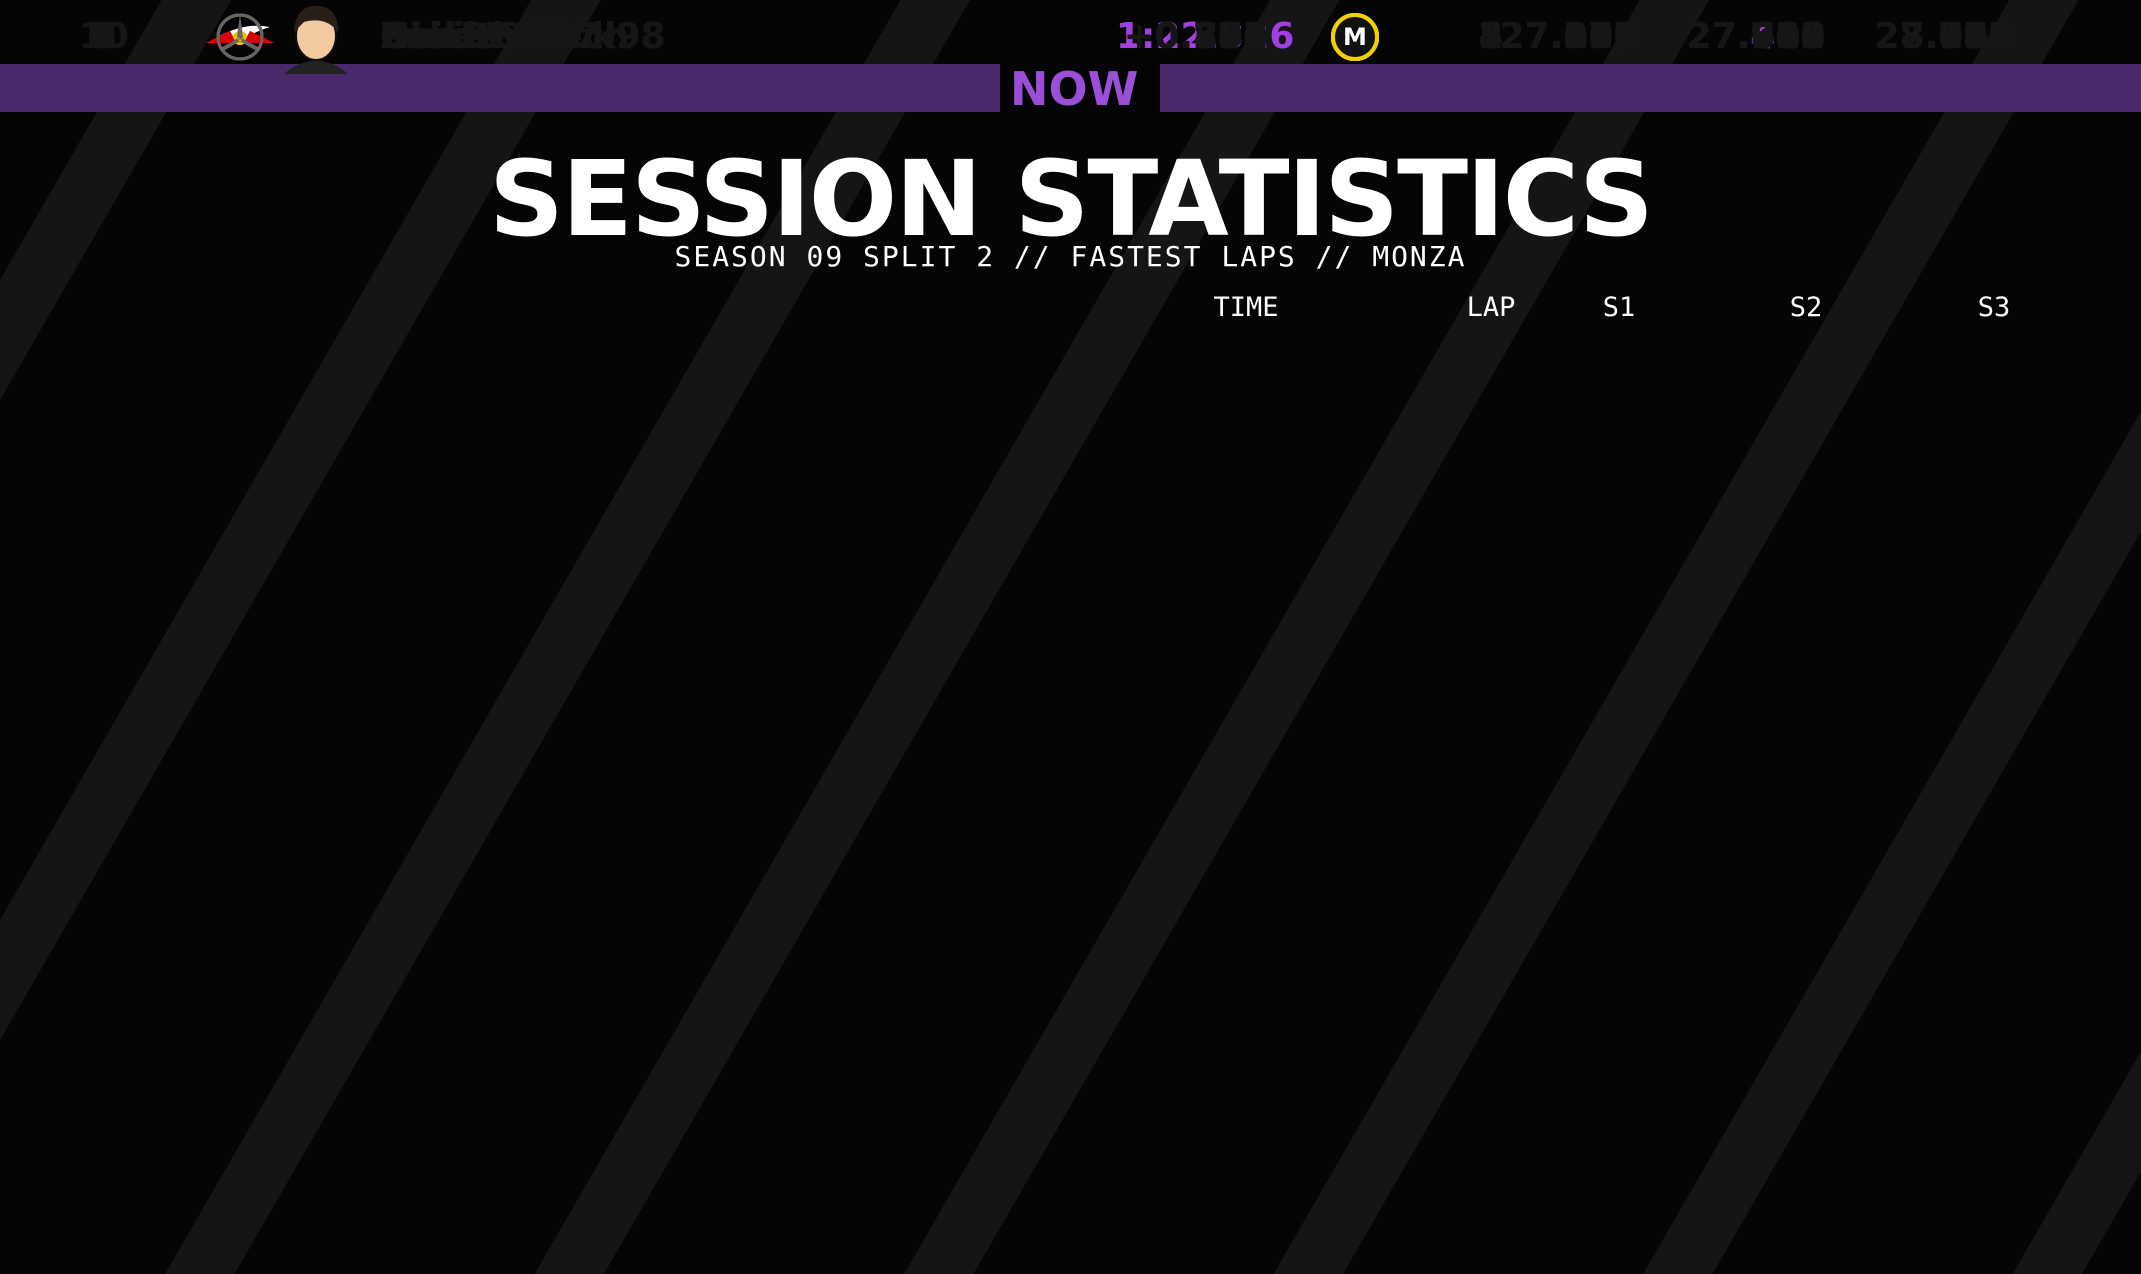  I want to click on s2-cell: 27.989, so click(1756, 36).